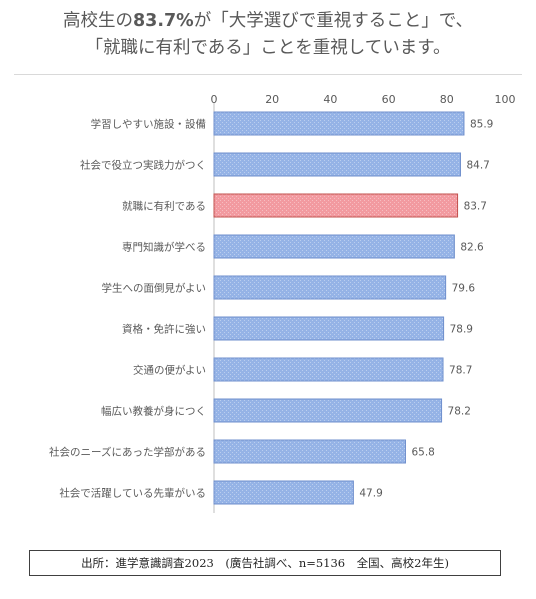  What do you see at coordinates (464, 289) in the screenshot?
I see `data-label: 79.6` at bounding box center [464, 289].